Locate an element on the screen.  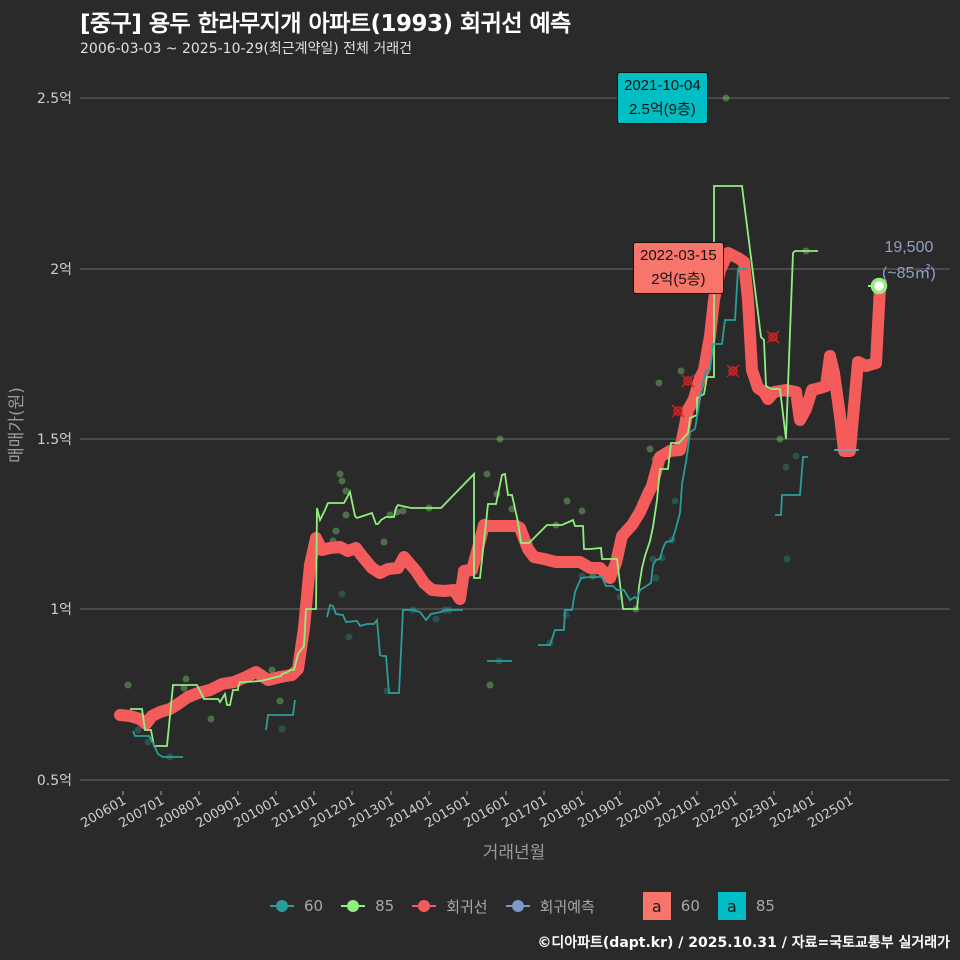
svg-text: 1.5억 is located at coordinates (54, 440).